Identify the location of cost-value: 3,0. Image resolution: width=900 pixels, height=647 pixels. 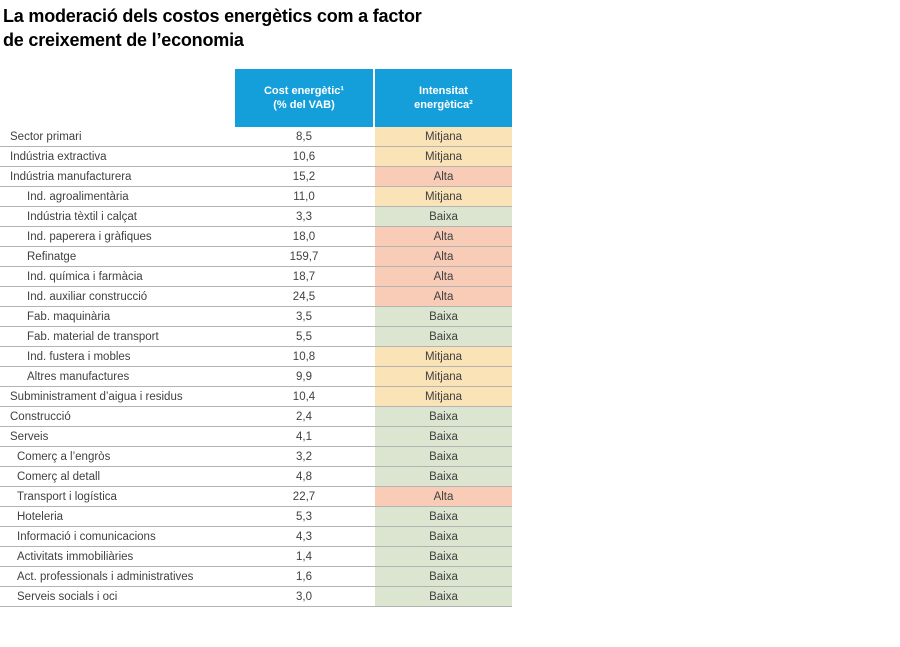
(304, 596).